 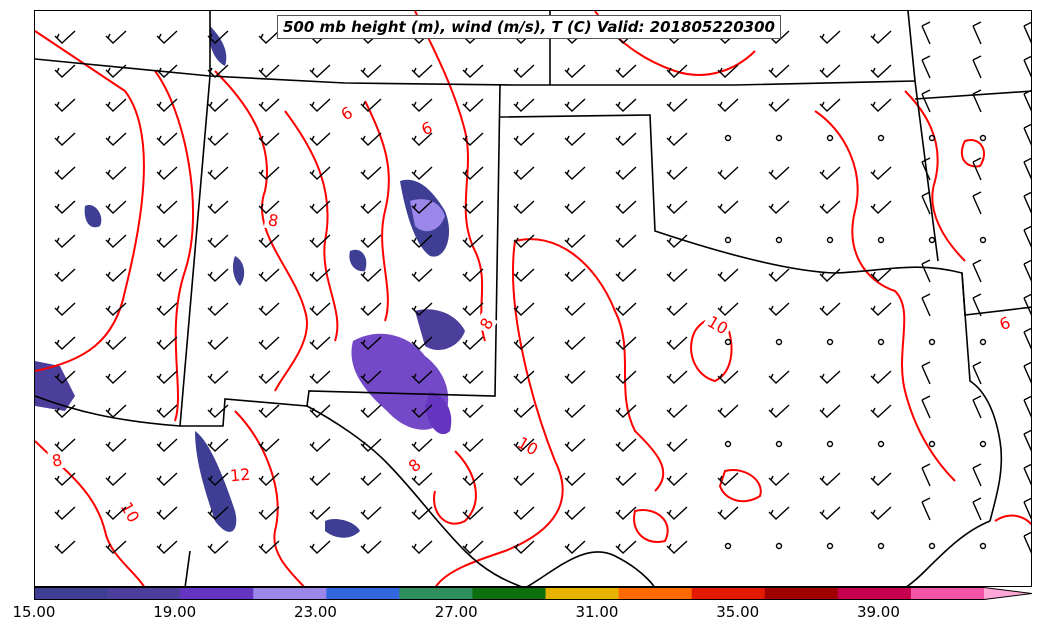 What do you see at coordinates (1005, 323) in the screenshot?
I see `contour-label-bg` at bounding box center [1005, 323].